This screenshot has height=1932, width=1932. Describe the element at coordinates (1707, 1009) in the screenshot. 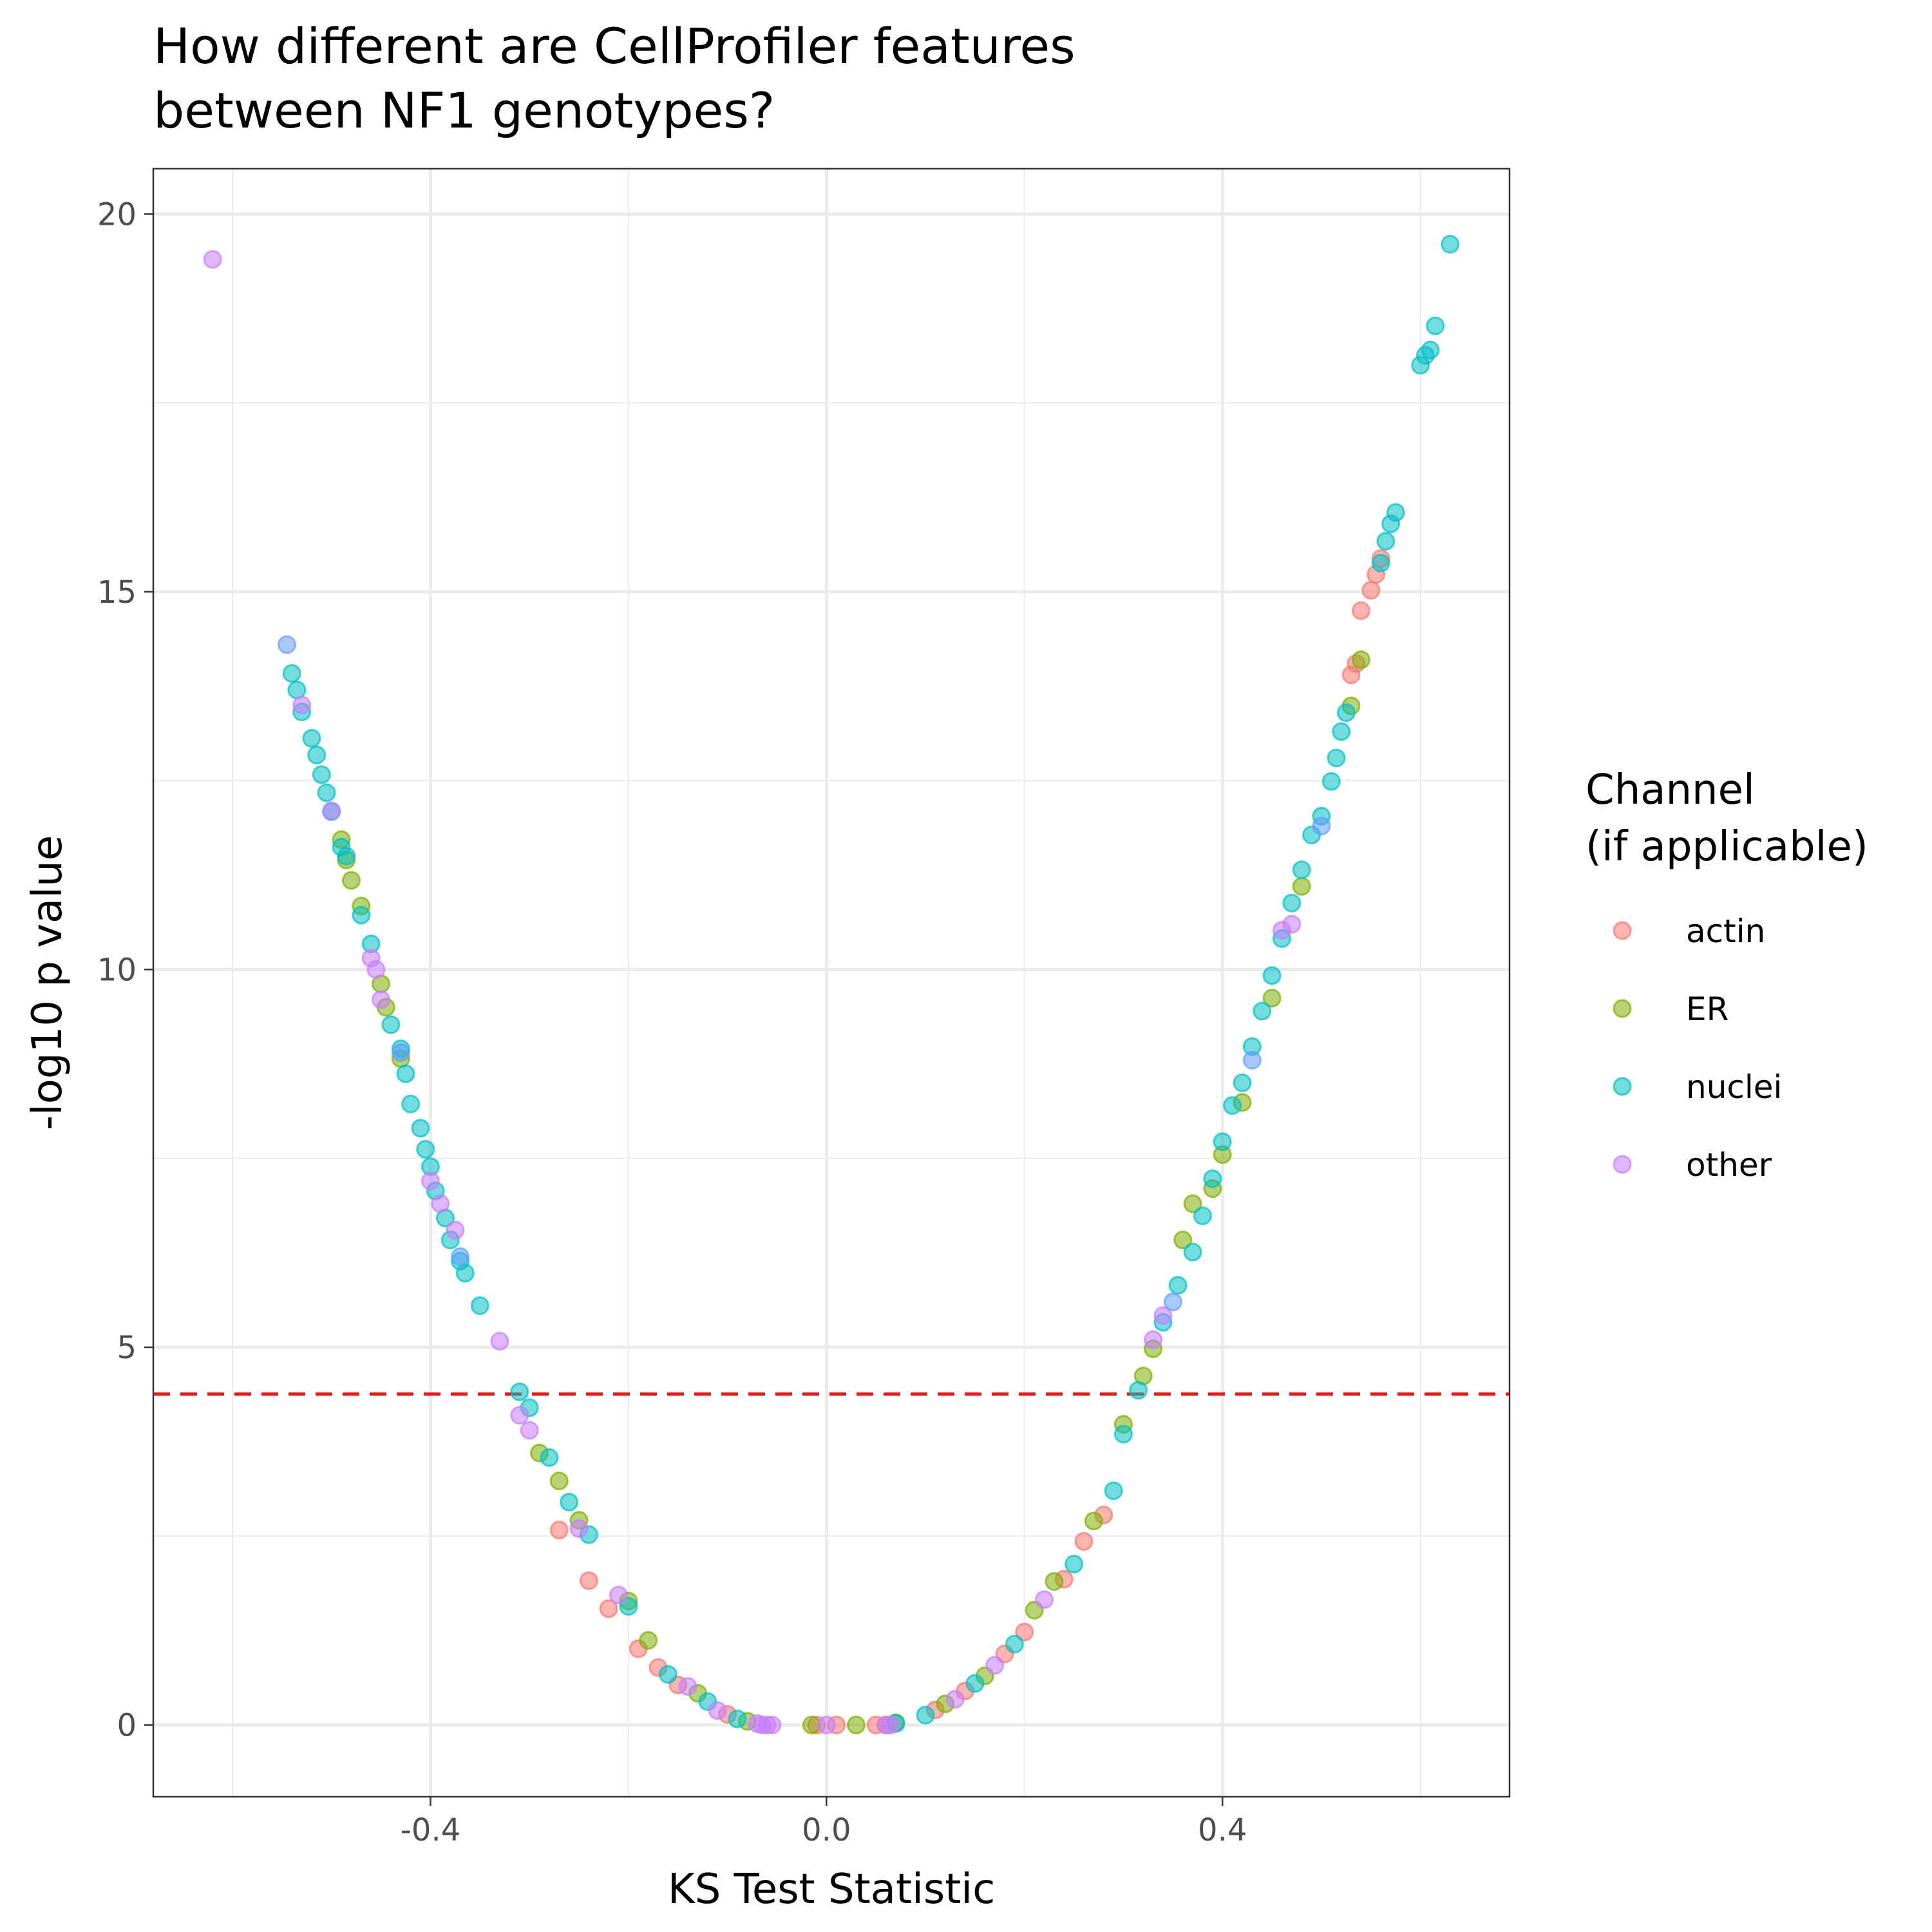

I see `legend-label: ER` at that location.